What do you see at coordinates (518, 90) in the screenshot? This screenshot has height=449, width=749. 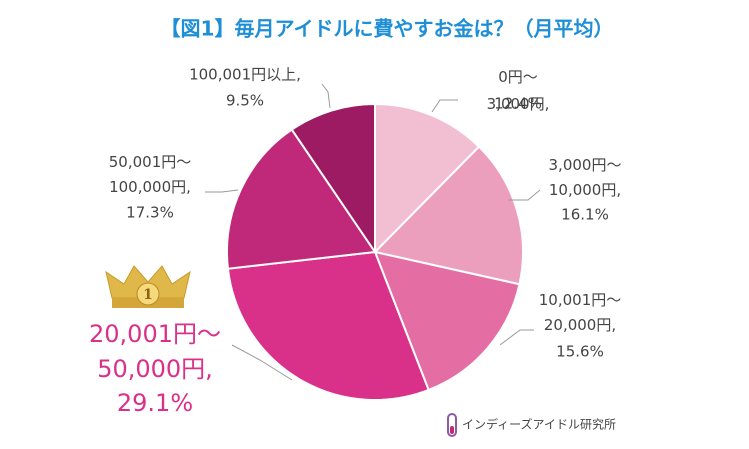 I see `slice-label: 0円～ 3,000円,` at bounding box center [518, 90].